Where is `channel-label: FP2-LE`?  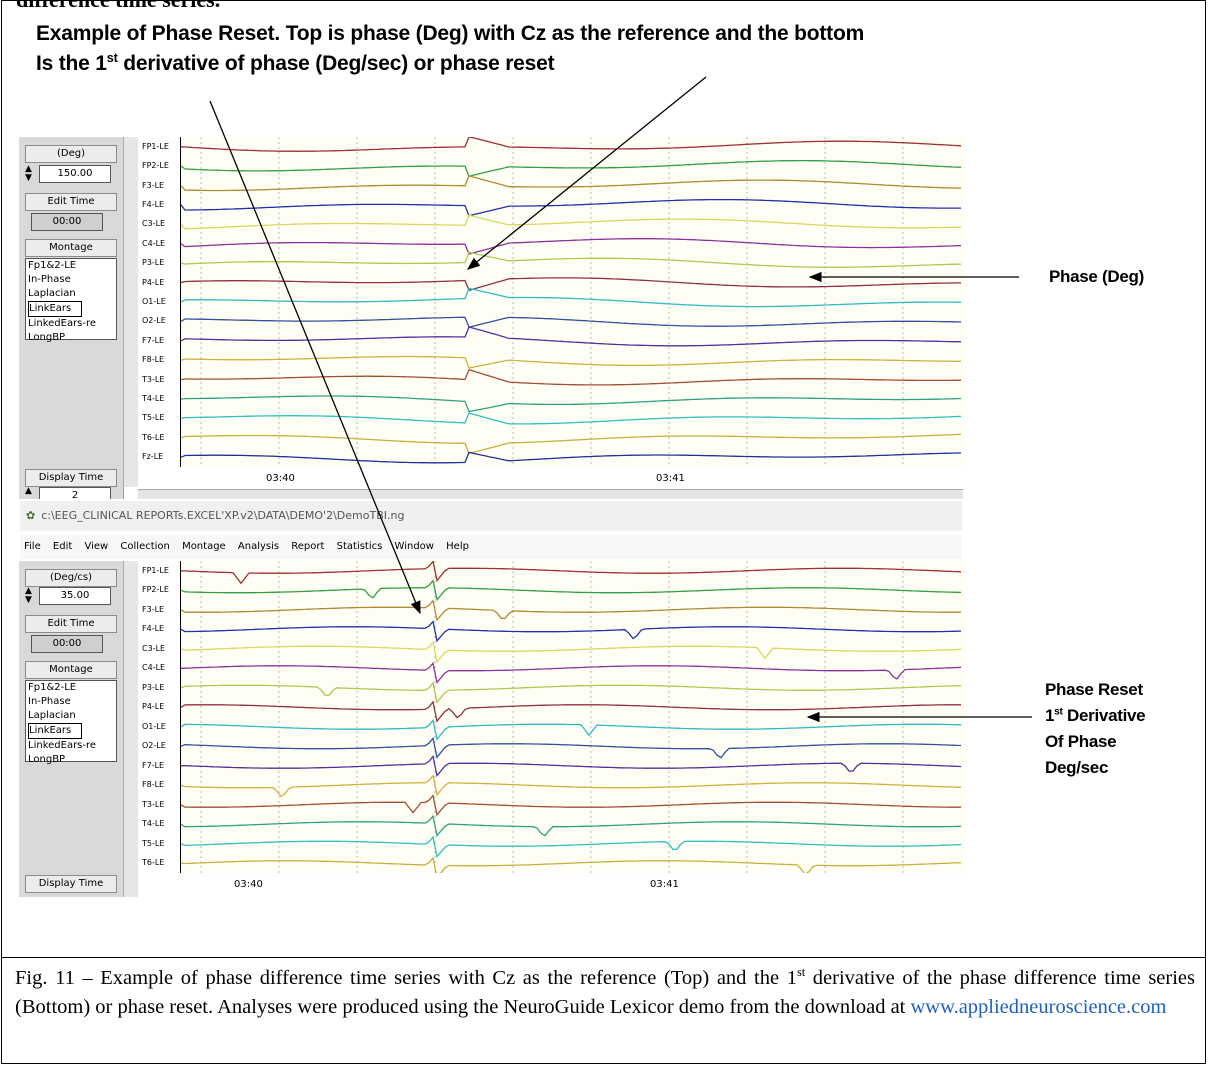
channel-label: FP2-LE is located at coordinates (155, 166).